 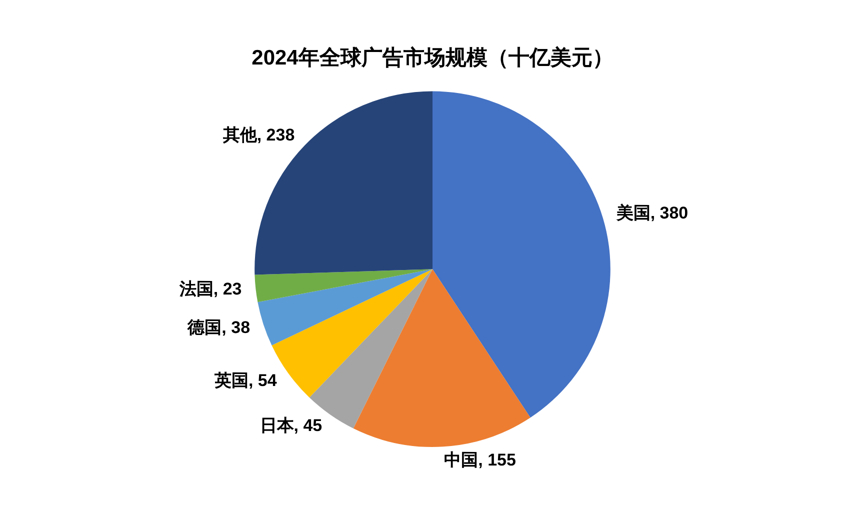 I want to click on slice-label: 德国, so click(x=204, y=328).